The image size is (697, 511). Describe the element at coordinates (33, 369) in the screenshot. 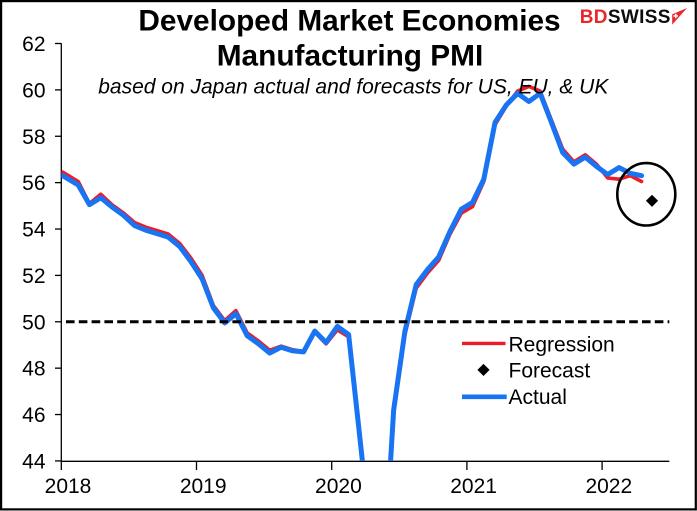

I see `svg-text: 48` at that location.